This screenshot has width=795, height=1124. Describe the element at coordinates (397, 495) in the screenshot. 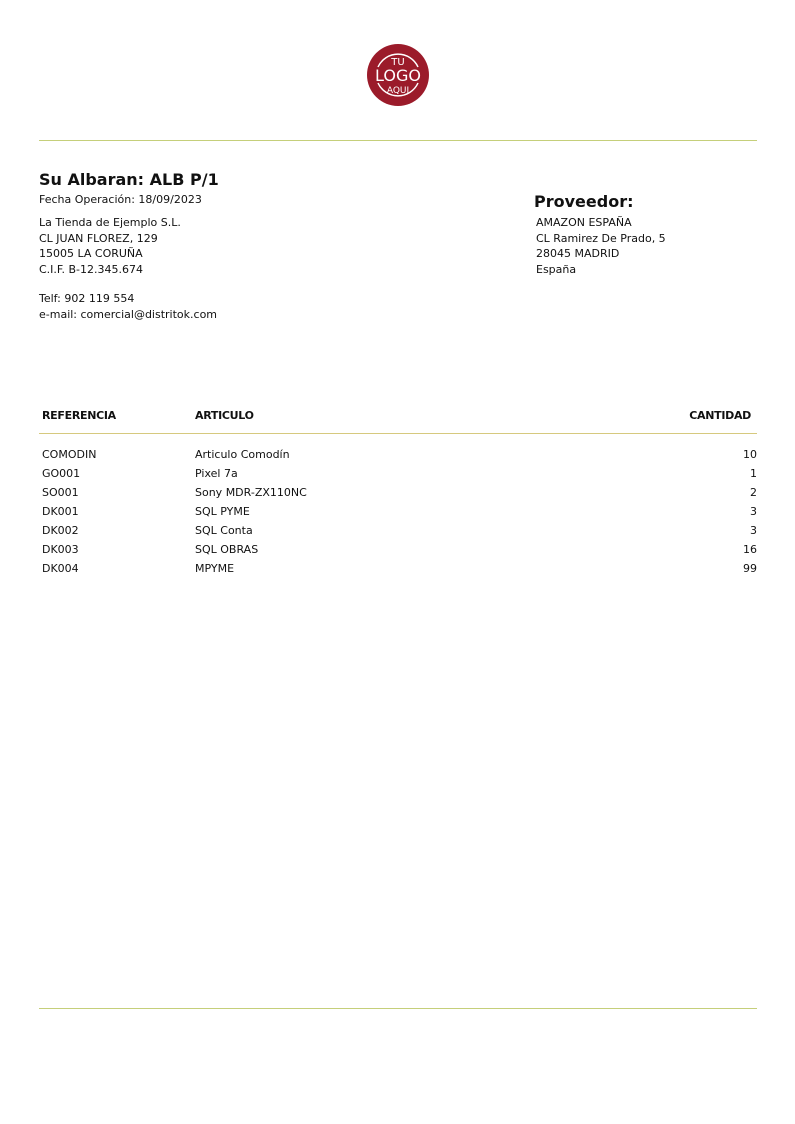

I see `table-row: SO001 Sony MDR-ZX110NC 2` at that location.